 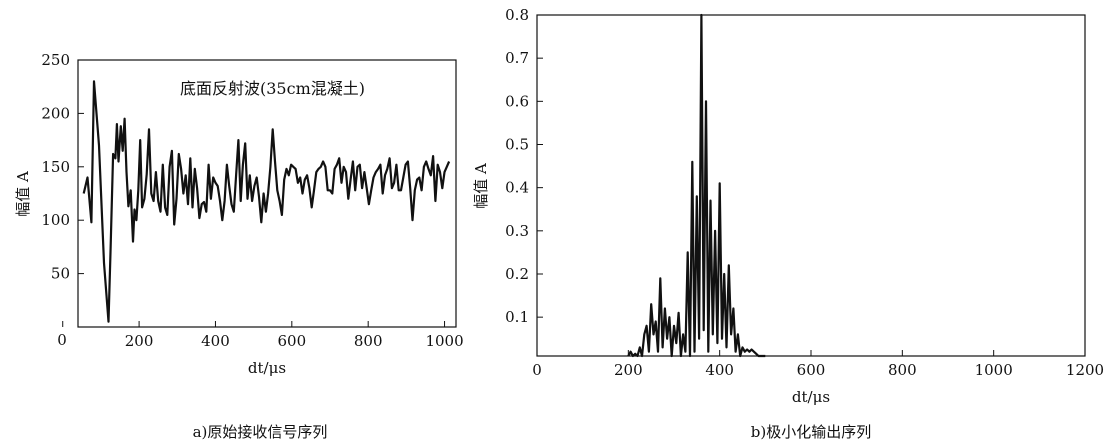 What do you see at coordinates (55, 220) in the screenshot?
I see `a-y-tick-label: 100` at bounding box center [55, 220].